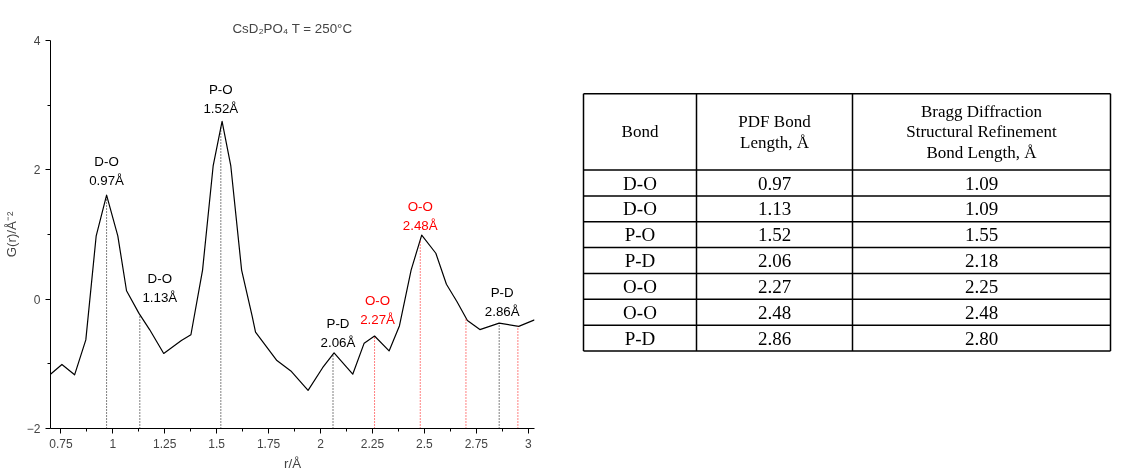  Describe the element at coordinates (160, 287) in the screenshot. I see `ref-line-label: D-O 1.13Å` at that location.